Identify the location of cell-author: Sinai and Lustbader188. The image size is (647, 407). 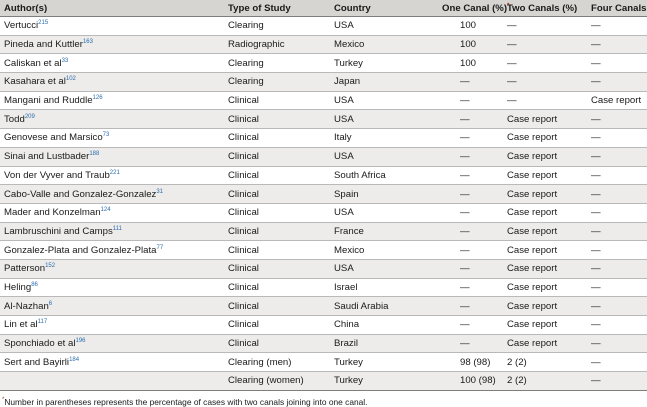
(112, 157).